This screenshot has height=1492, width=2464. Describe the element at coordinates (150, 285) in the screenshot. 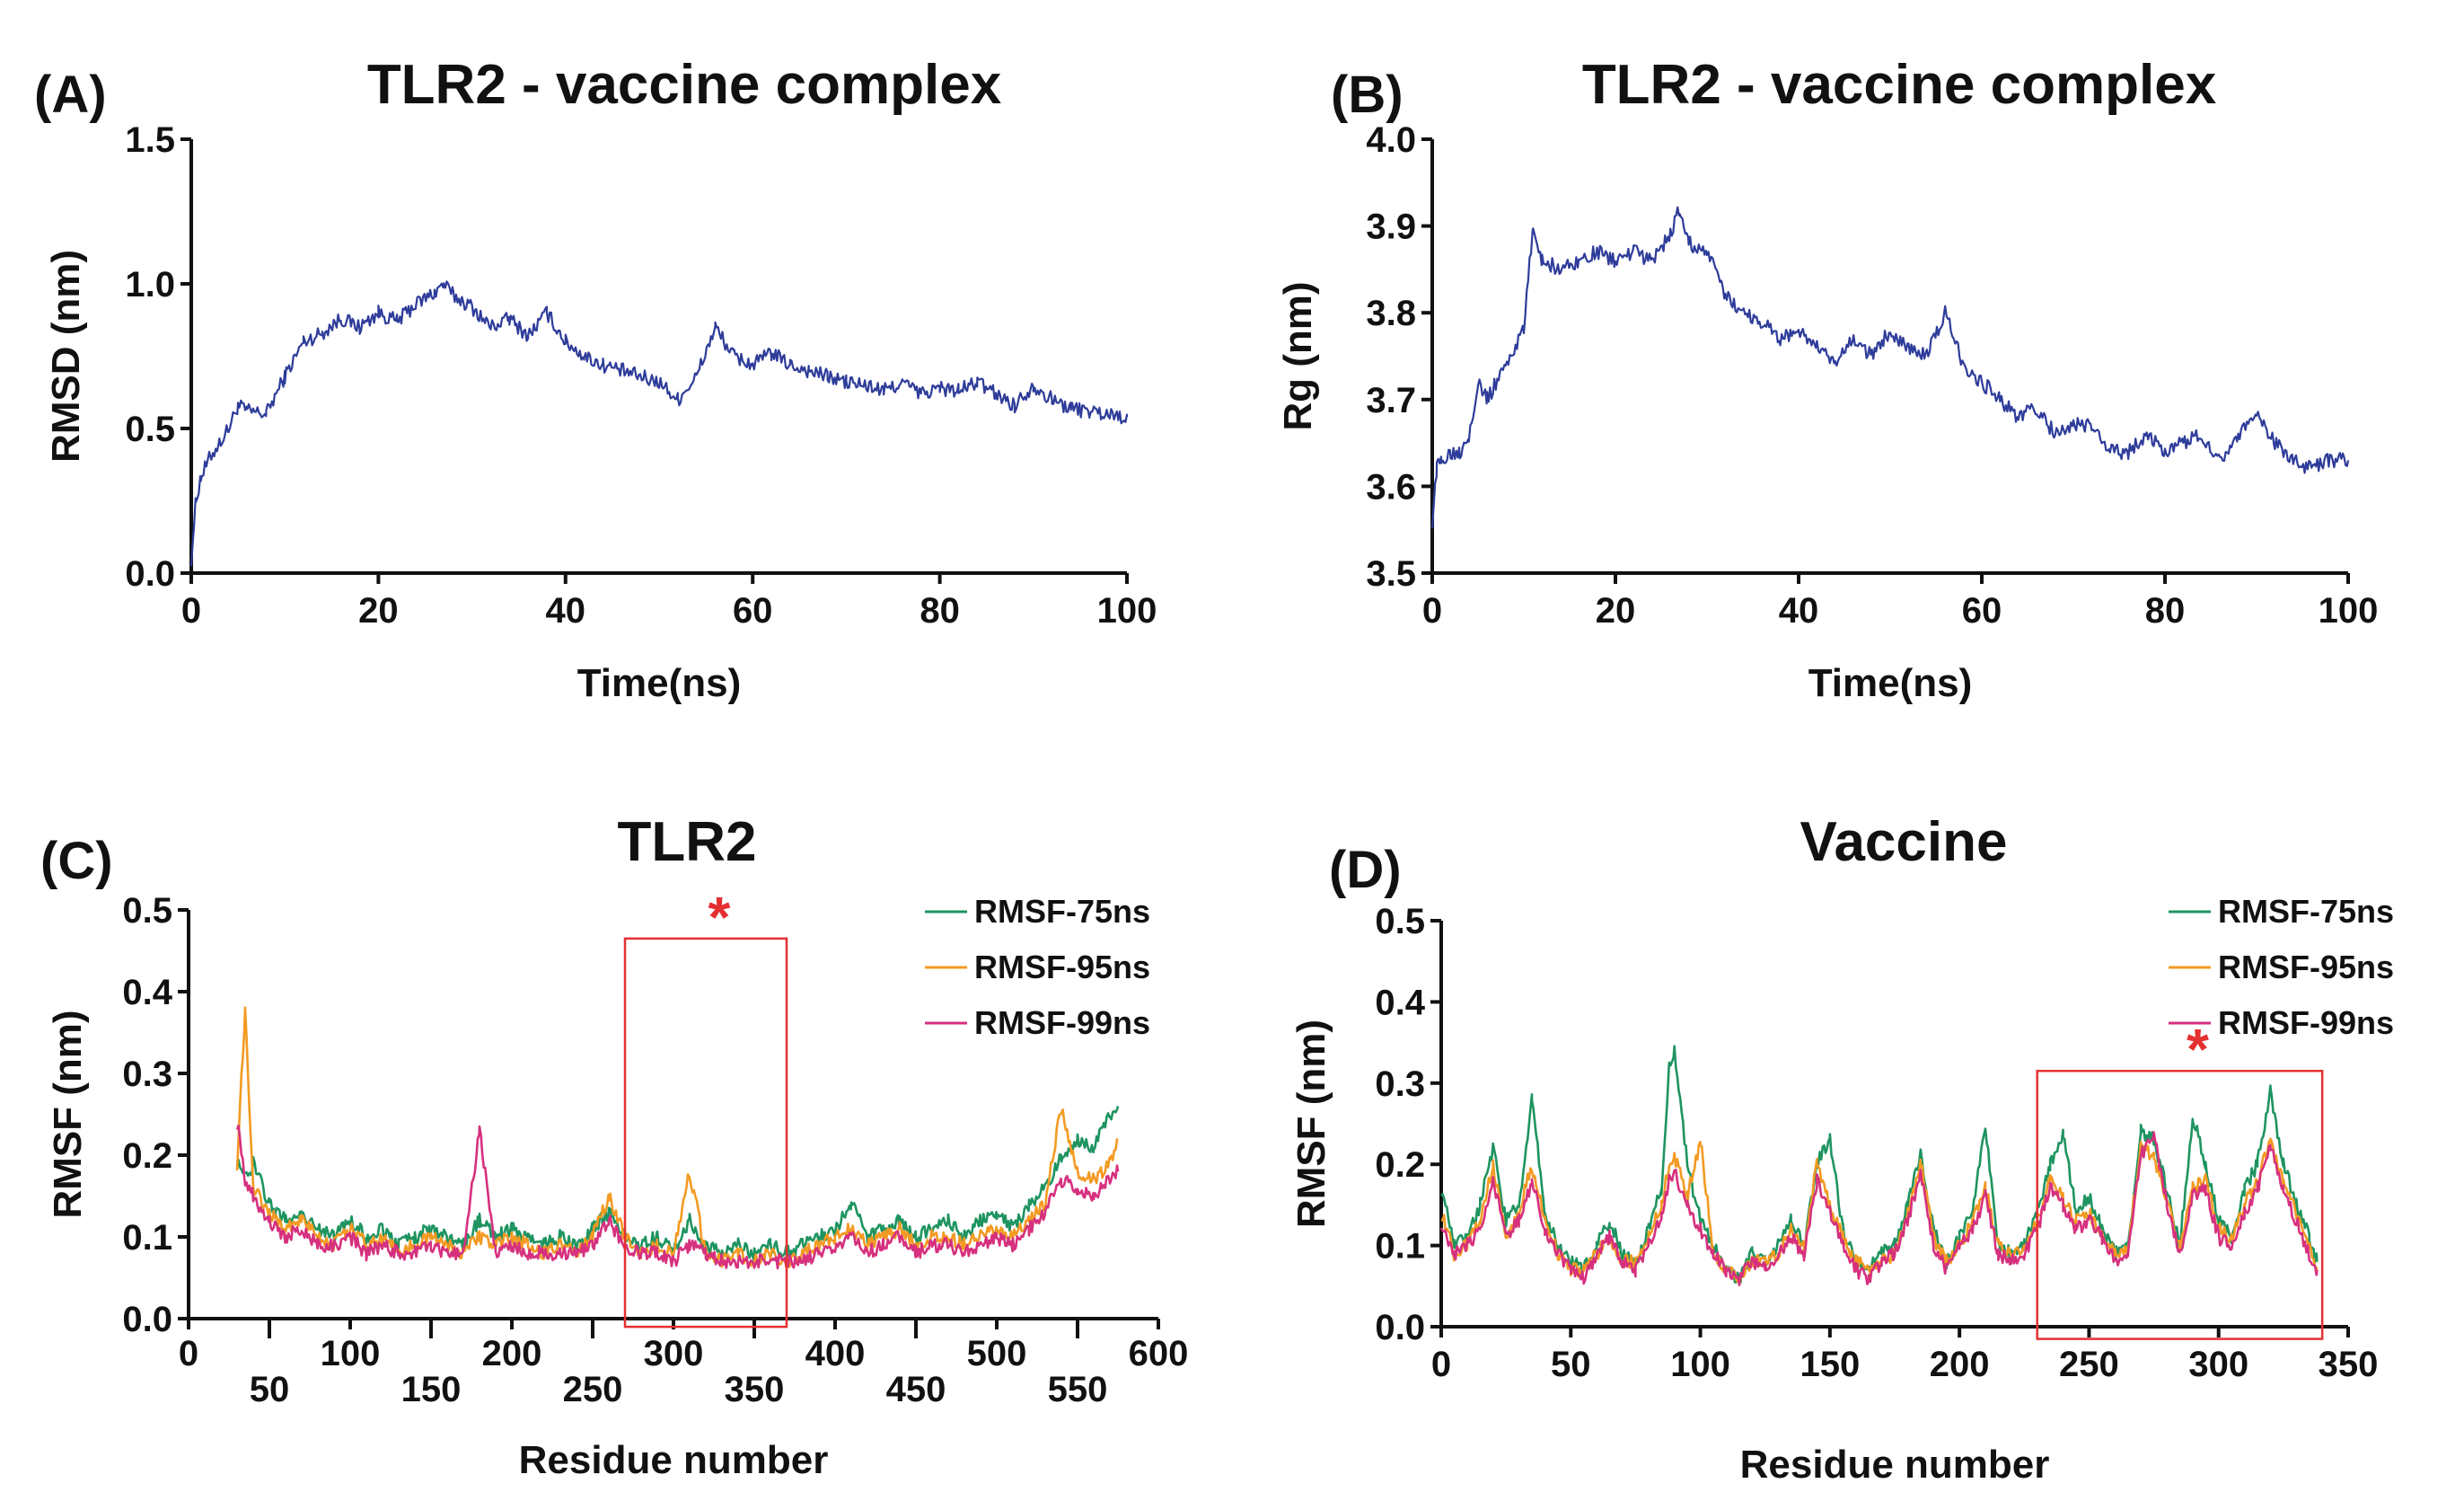

I see `y-tick-label: 1.0` at that location.